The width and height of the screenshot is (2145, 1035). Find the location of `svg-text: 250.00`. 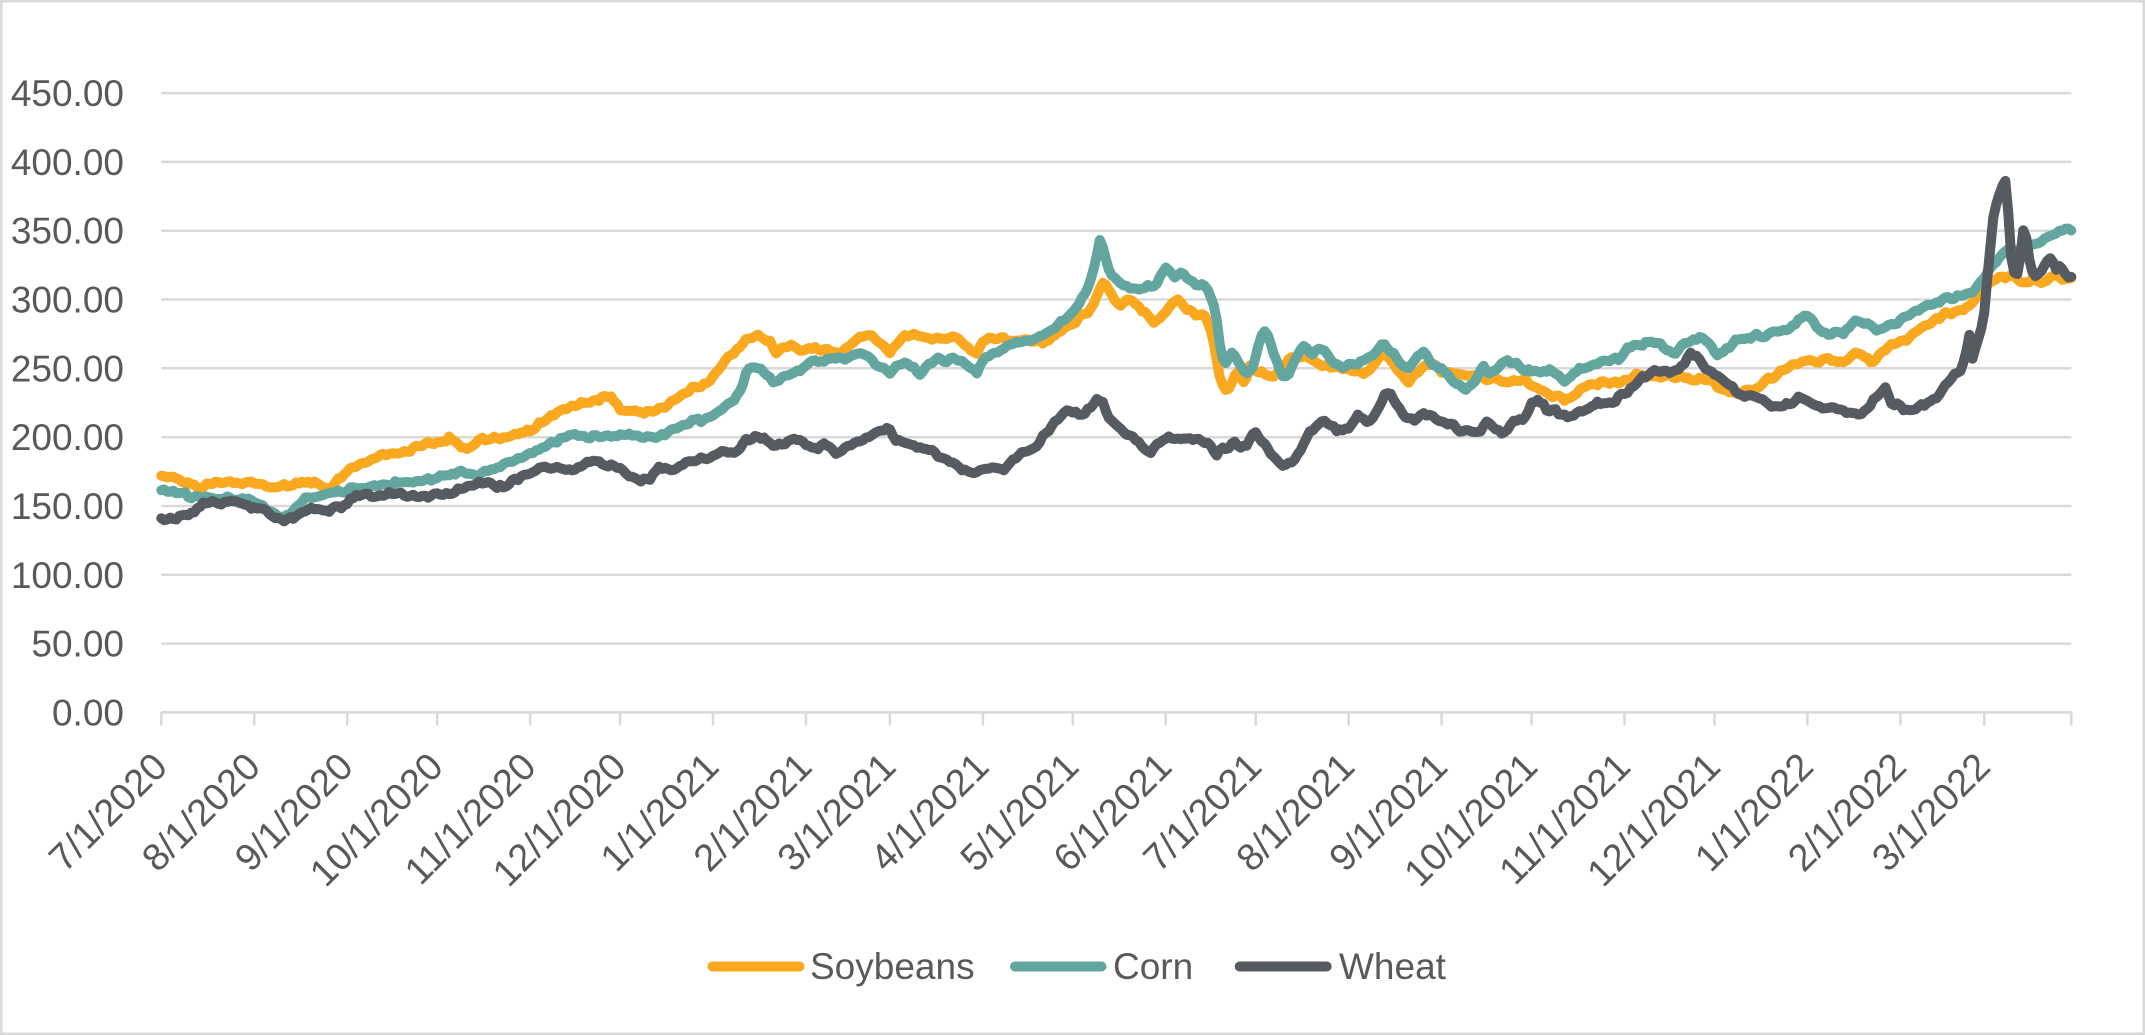

svg-text: 250.00 is located at coordinates (67, 368).